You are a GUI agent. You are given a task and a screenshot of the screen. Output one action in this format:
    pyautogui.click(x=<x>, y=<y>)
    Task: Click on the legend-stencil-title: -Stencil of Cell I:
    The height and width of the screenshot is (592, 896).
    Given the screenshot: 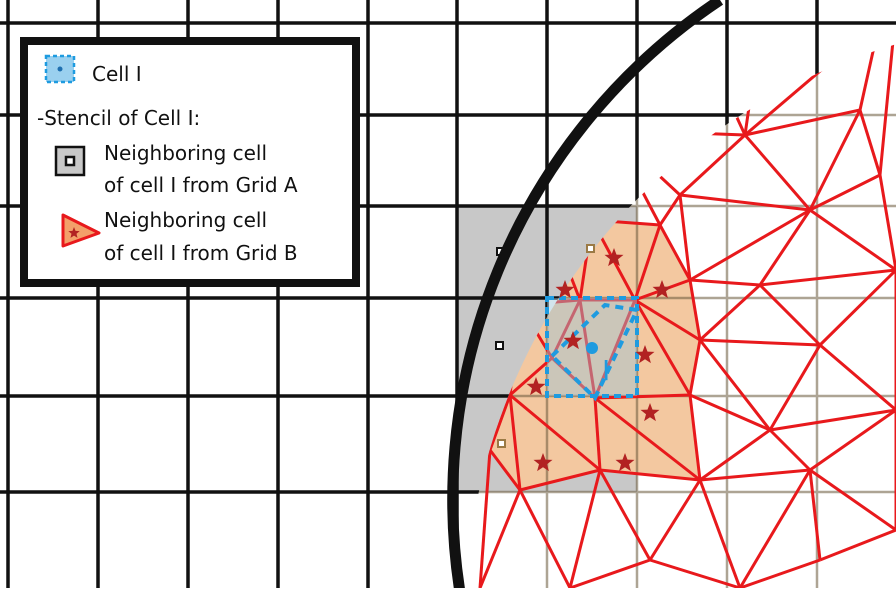 What is the action you would take?
    pyautogui.click(x=118, y=118)
    